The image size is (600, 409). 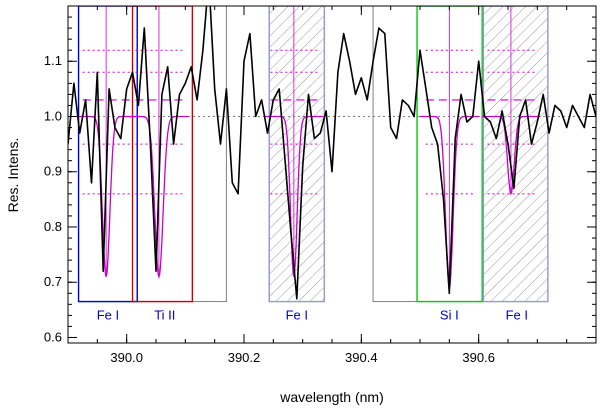 What do you see at coordinates (164, 315) in the screenshot?
I see `line-id-label: Ti II` at bounding box center [164, 315].